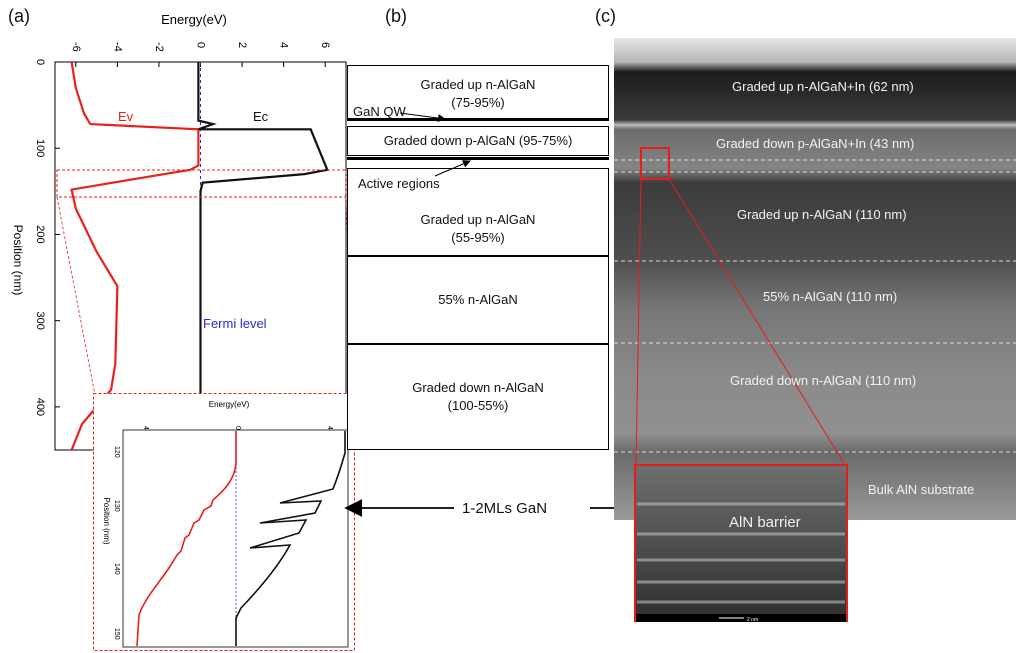  I want to click on inset-y-tick: 140, so click(116, 569).